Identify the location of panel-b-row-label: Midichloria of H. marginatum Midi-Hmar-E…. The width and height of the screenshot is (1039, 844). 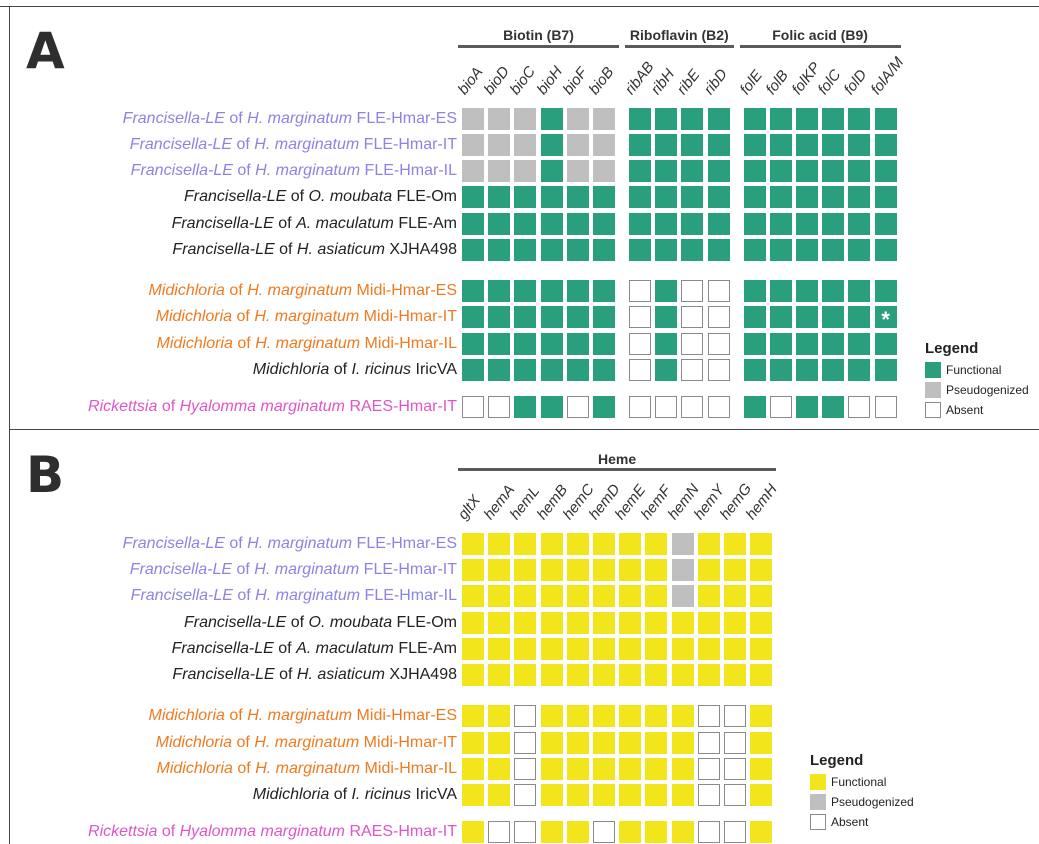
(302, 716).